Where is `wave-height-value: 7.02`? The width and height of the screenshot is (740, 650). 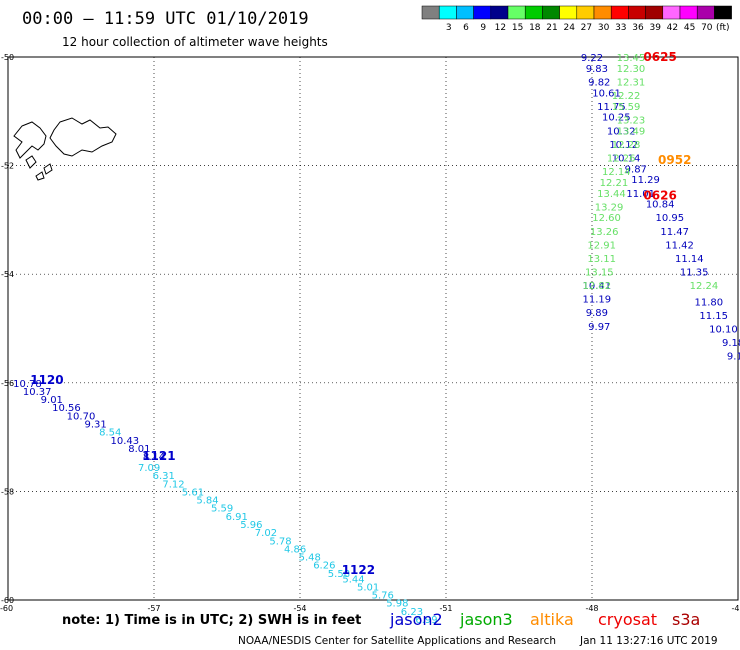 wave-height-value: 7.02 is located at coordinates (266, 533).